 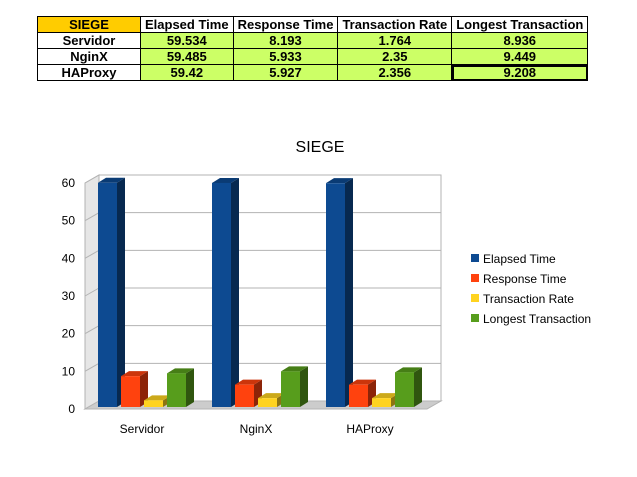 I want to click on y-tick-label: 10, so click(x=69, y=371).